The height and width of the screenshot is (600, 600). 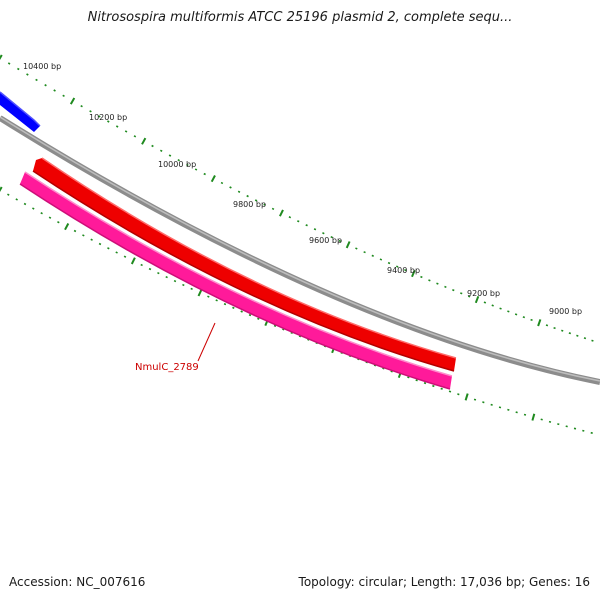 What do you see at coordinates (167, 367) in the screenshot?
I see `gene-label-nmulc-2789: NmulC_2789` at bounding box center [167, 367].